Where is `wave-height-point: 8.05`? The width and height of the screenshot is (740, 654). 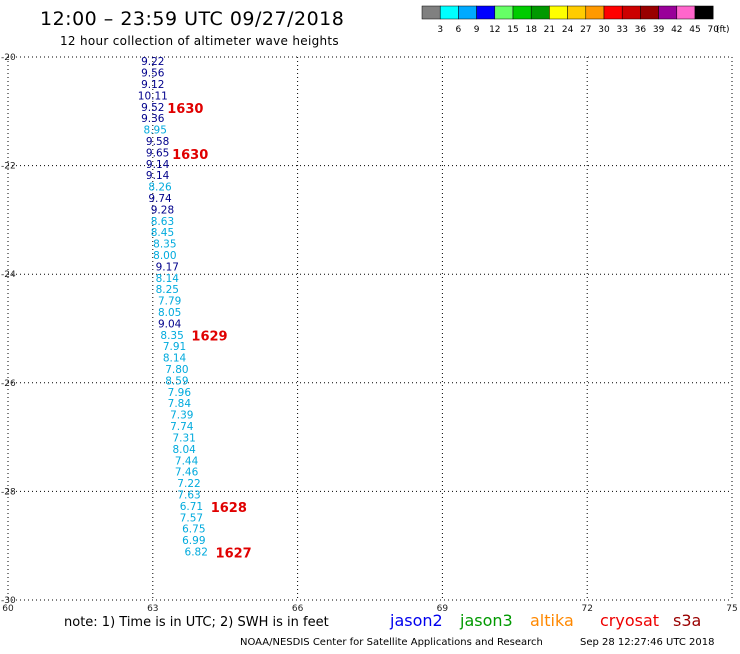 wave-height-point: 8.05 is located at coordinates (169, 313).